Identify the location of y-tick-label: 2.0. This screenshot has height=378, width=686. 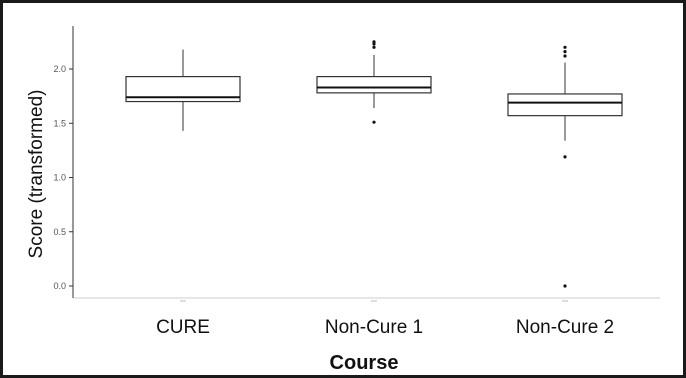
(59, 69).